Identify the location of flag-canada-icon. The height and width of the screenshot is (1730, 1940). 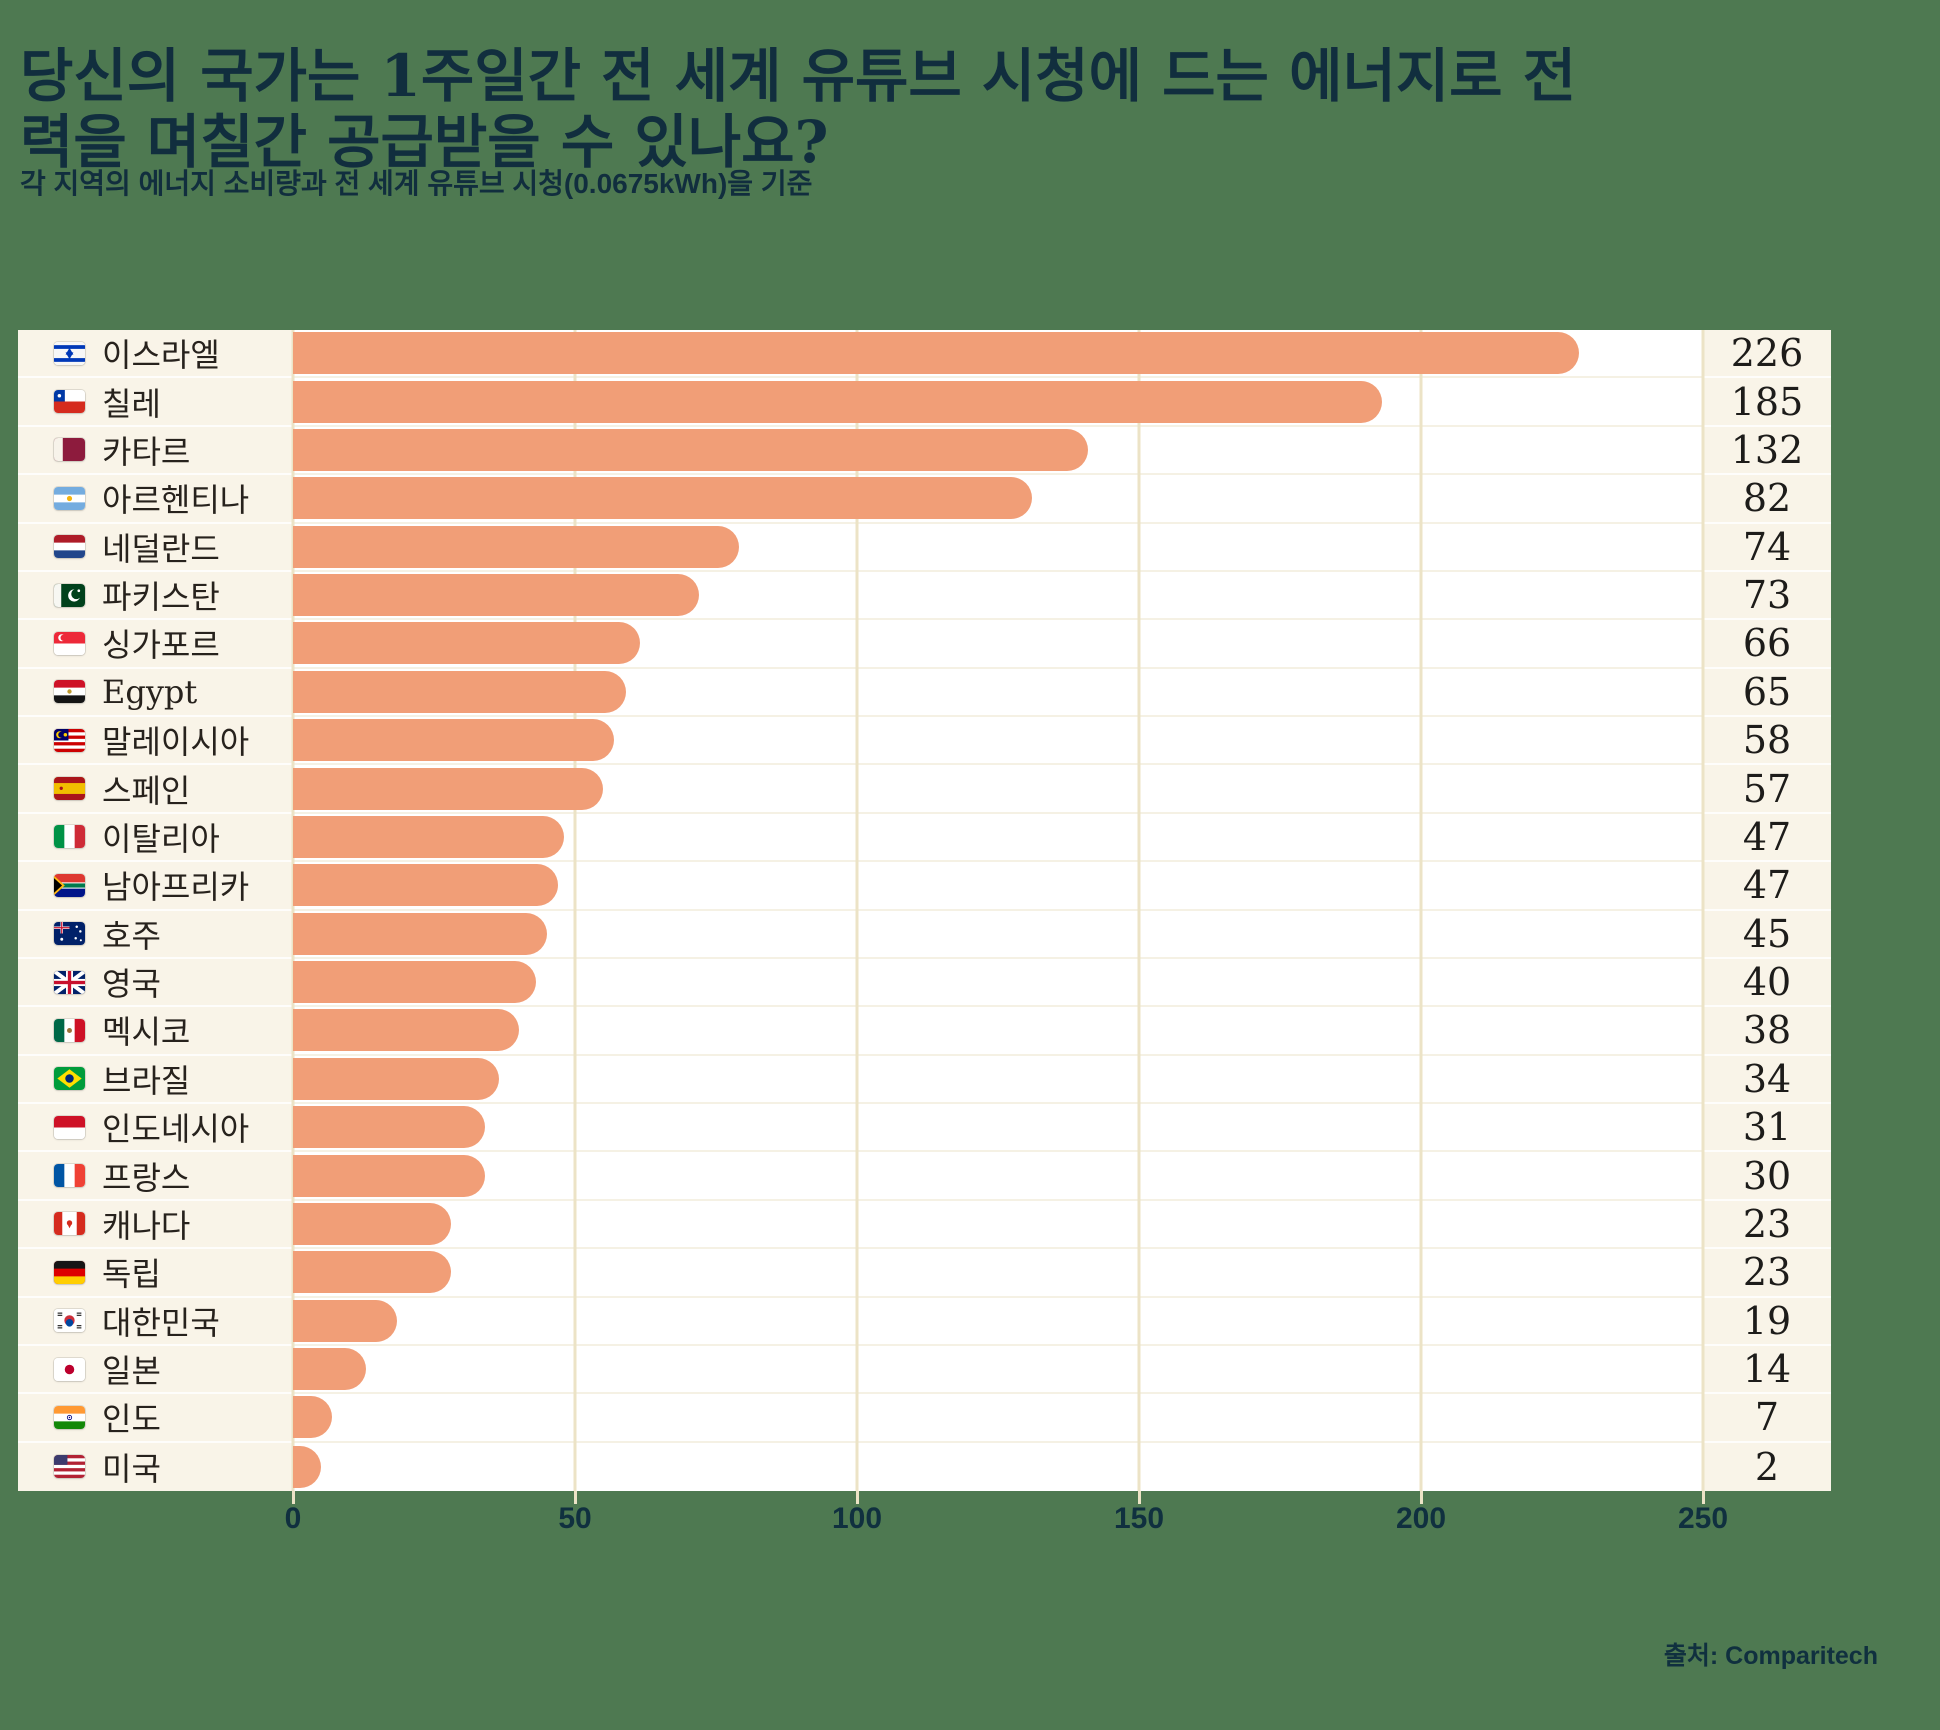
(69, 1224).